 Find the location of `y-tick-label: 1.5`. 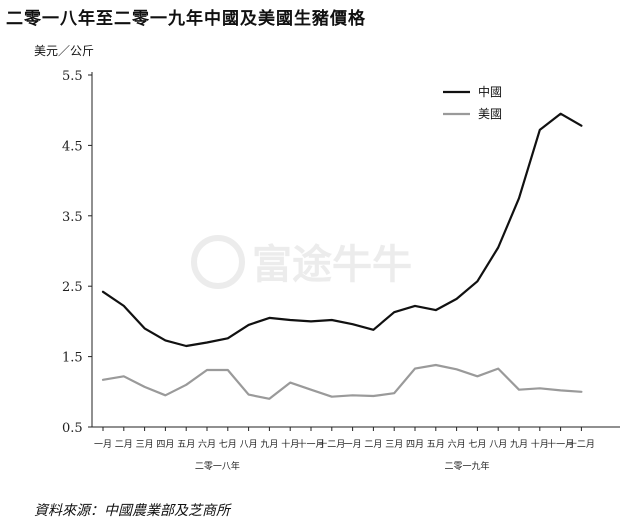

y-tick-label: 1.5 is located at coordinates (72, 358).